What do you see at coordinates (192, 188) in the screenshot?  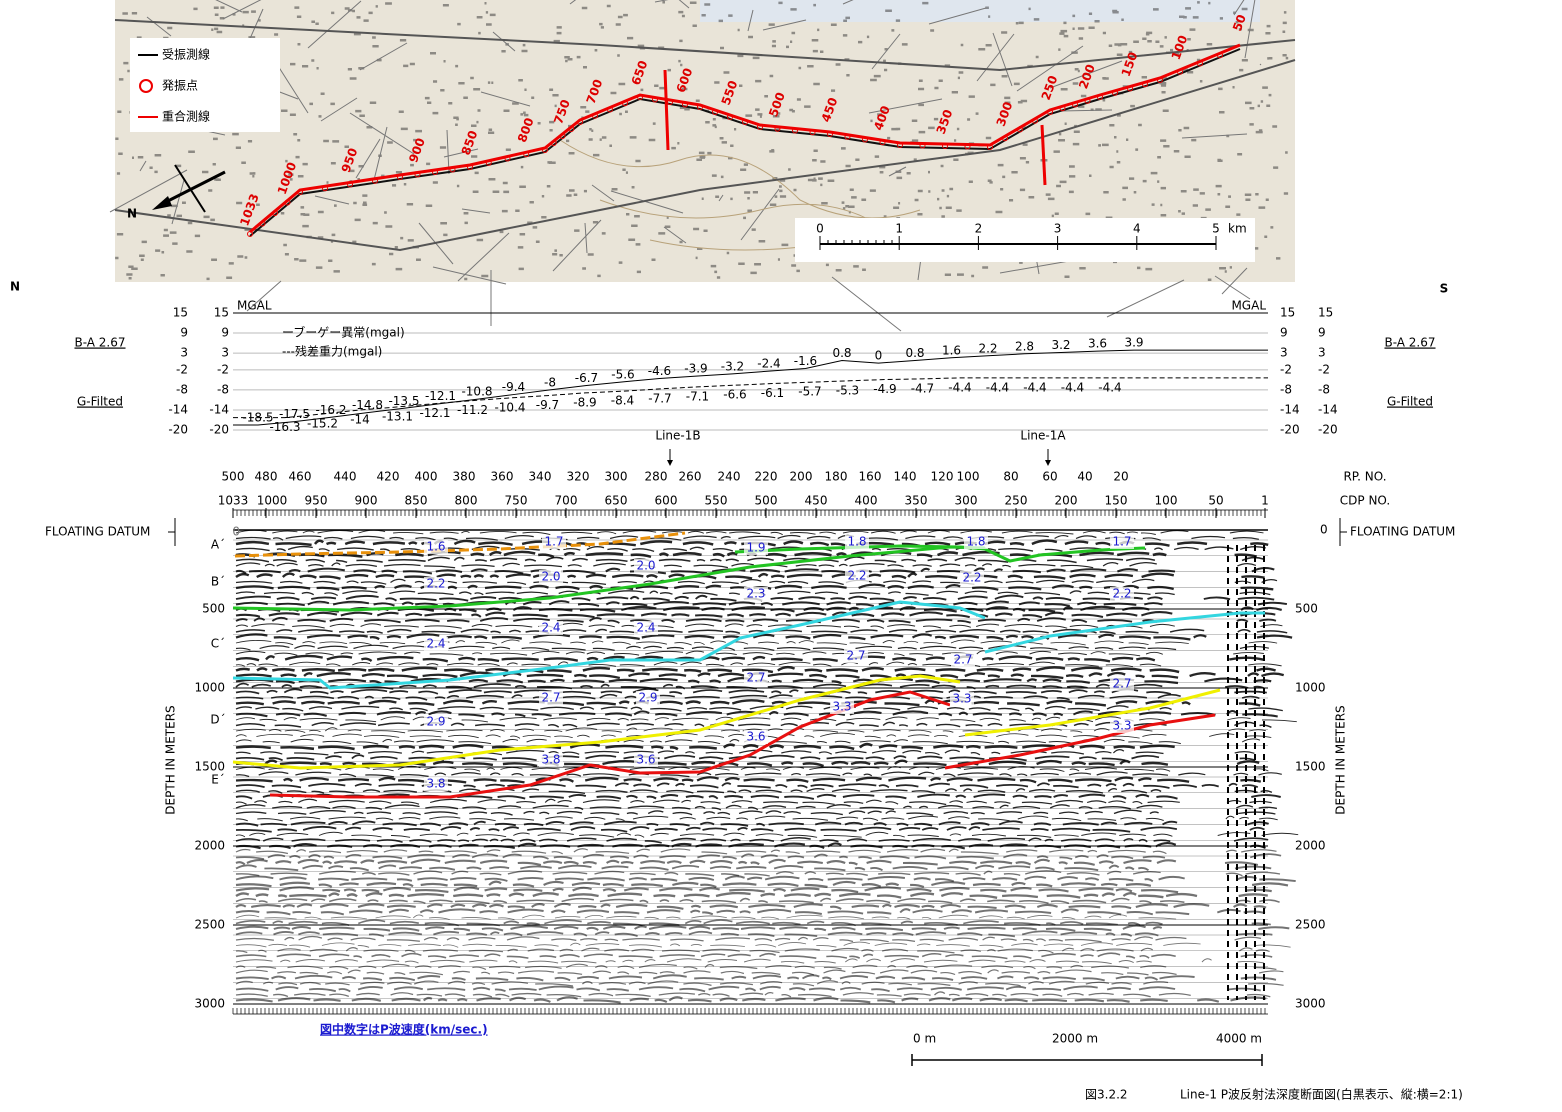 I see `north-arrow` at bounding box center [192, 188].